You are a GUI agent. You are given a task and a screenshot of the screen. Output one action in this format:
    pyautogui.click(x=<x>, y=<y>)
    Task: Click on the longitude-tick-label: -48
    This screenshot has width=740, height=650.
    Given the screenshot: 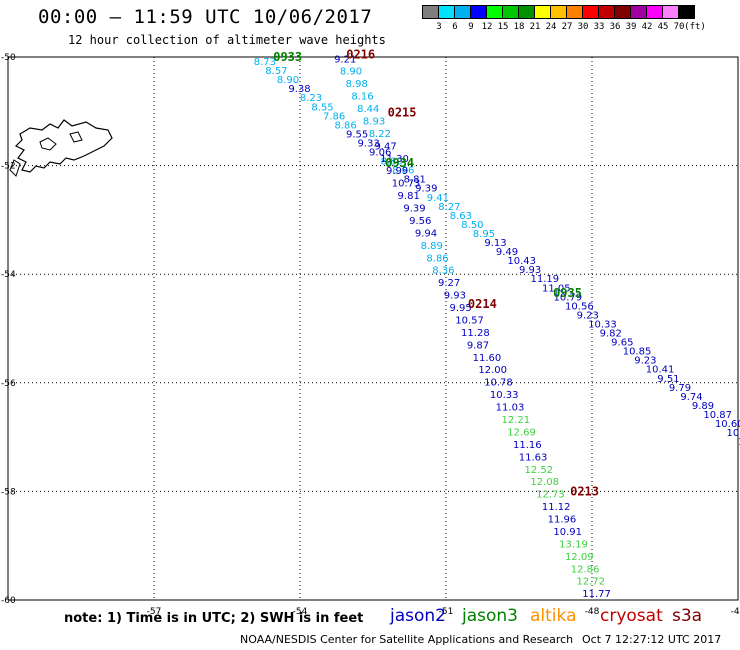 What is the action you would take?
    pyautogui.click(x=592, y=612)
    